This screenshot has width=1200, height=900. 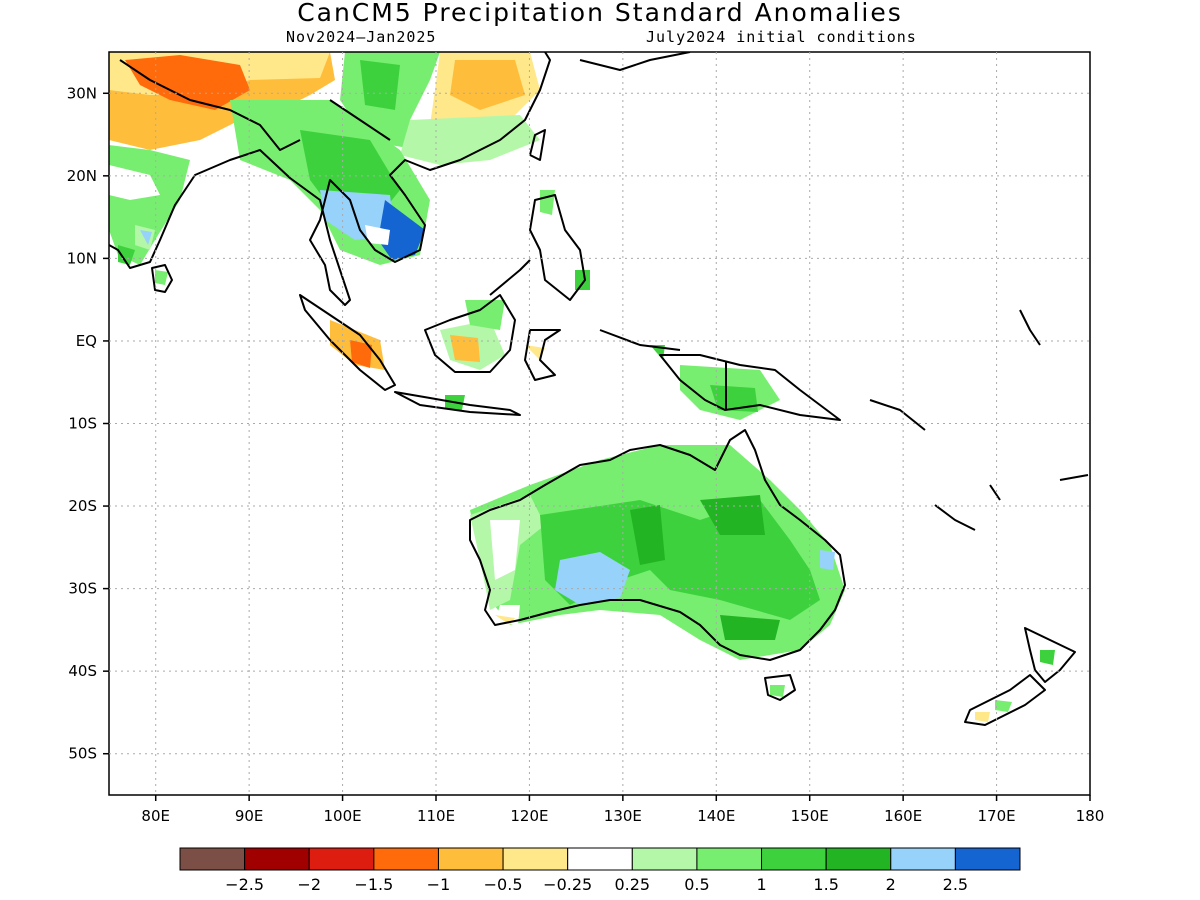 What do you see at coordinates (309, 884) in the screenshot?
I see `colorbar-label: −2` at bounding box center [309, 884].